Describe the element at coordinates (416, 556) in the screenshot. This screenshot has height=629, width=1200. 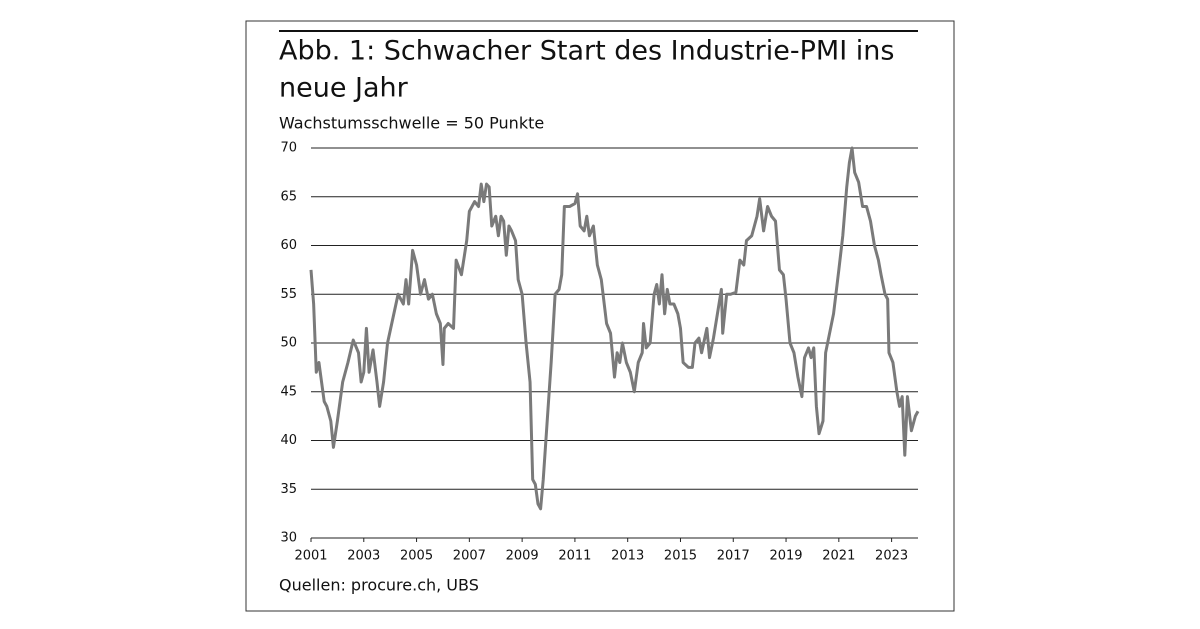
I see `x-tick-label: 2005` at that location.